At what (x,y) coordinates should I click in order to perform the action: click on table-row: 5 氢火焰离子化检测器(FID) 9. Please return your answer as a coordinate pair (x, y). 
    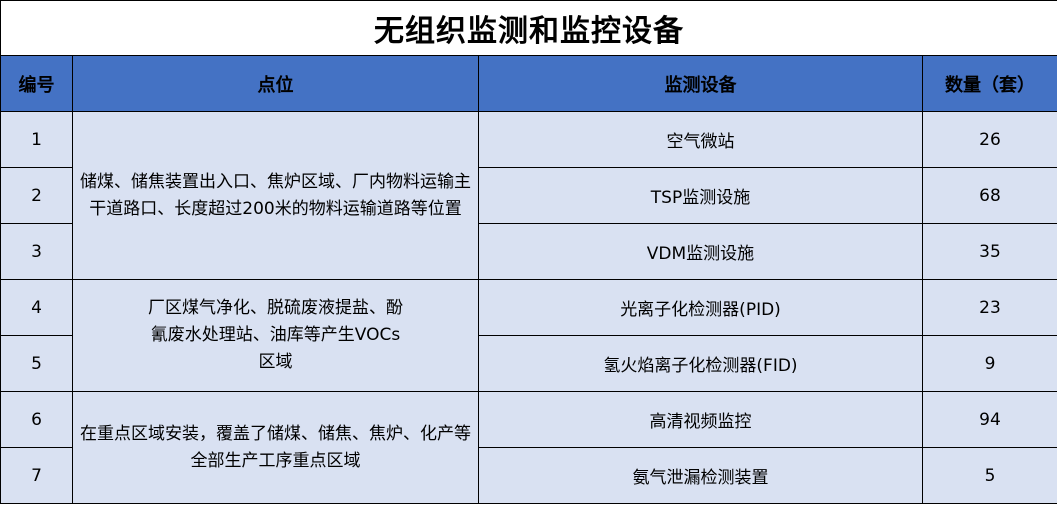
    Looking at the image, I should click on (528, 363).